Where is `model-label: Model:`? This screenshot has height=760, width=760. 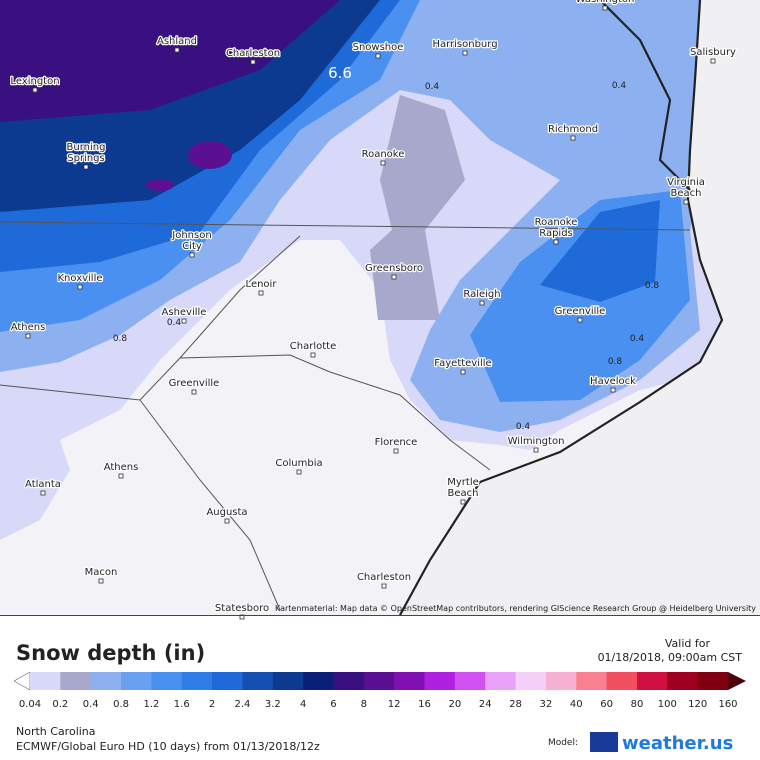
model-label: Model: is located at coordinates (563, 743).